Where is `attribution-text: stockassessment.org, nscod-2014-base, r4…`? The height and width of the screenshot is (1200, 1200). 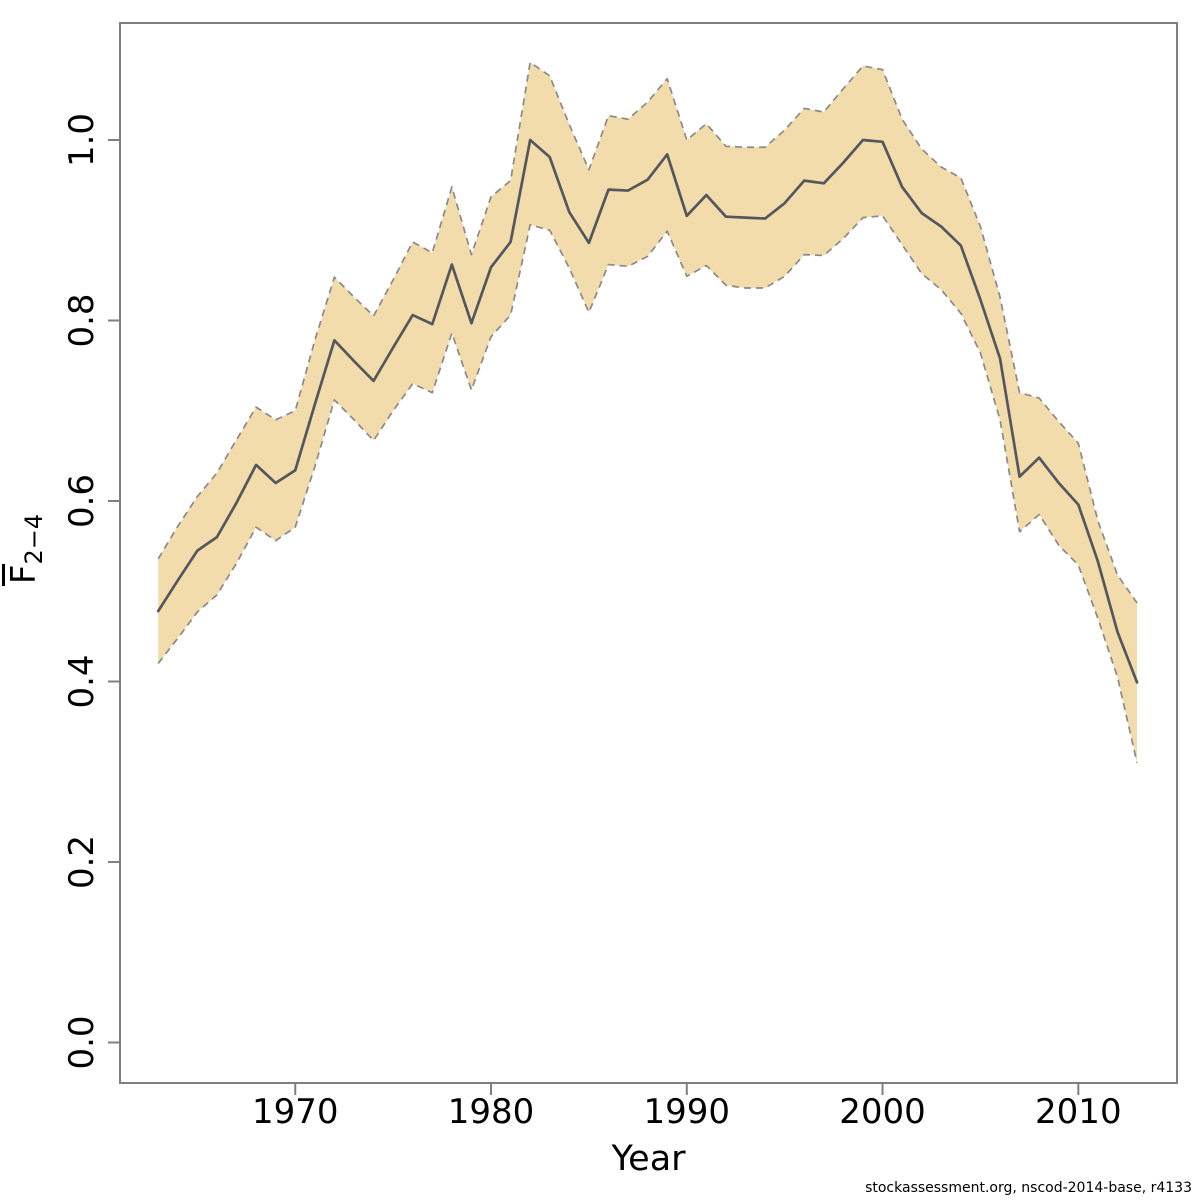
attribution-text: stockassessment.org, nscod-2014-base, r4… is located at coordinates (1028, 1188).